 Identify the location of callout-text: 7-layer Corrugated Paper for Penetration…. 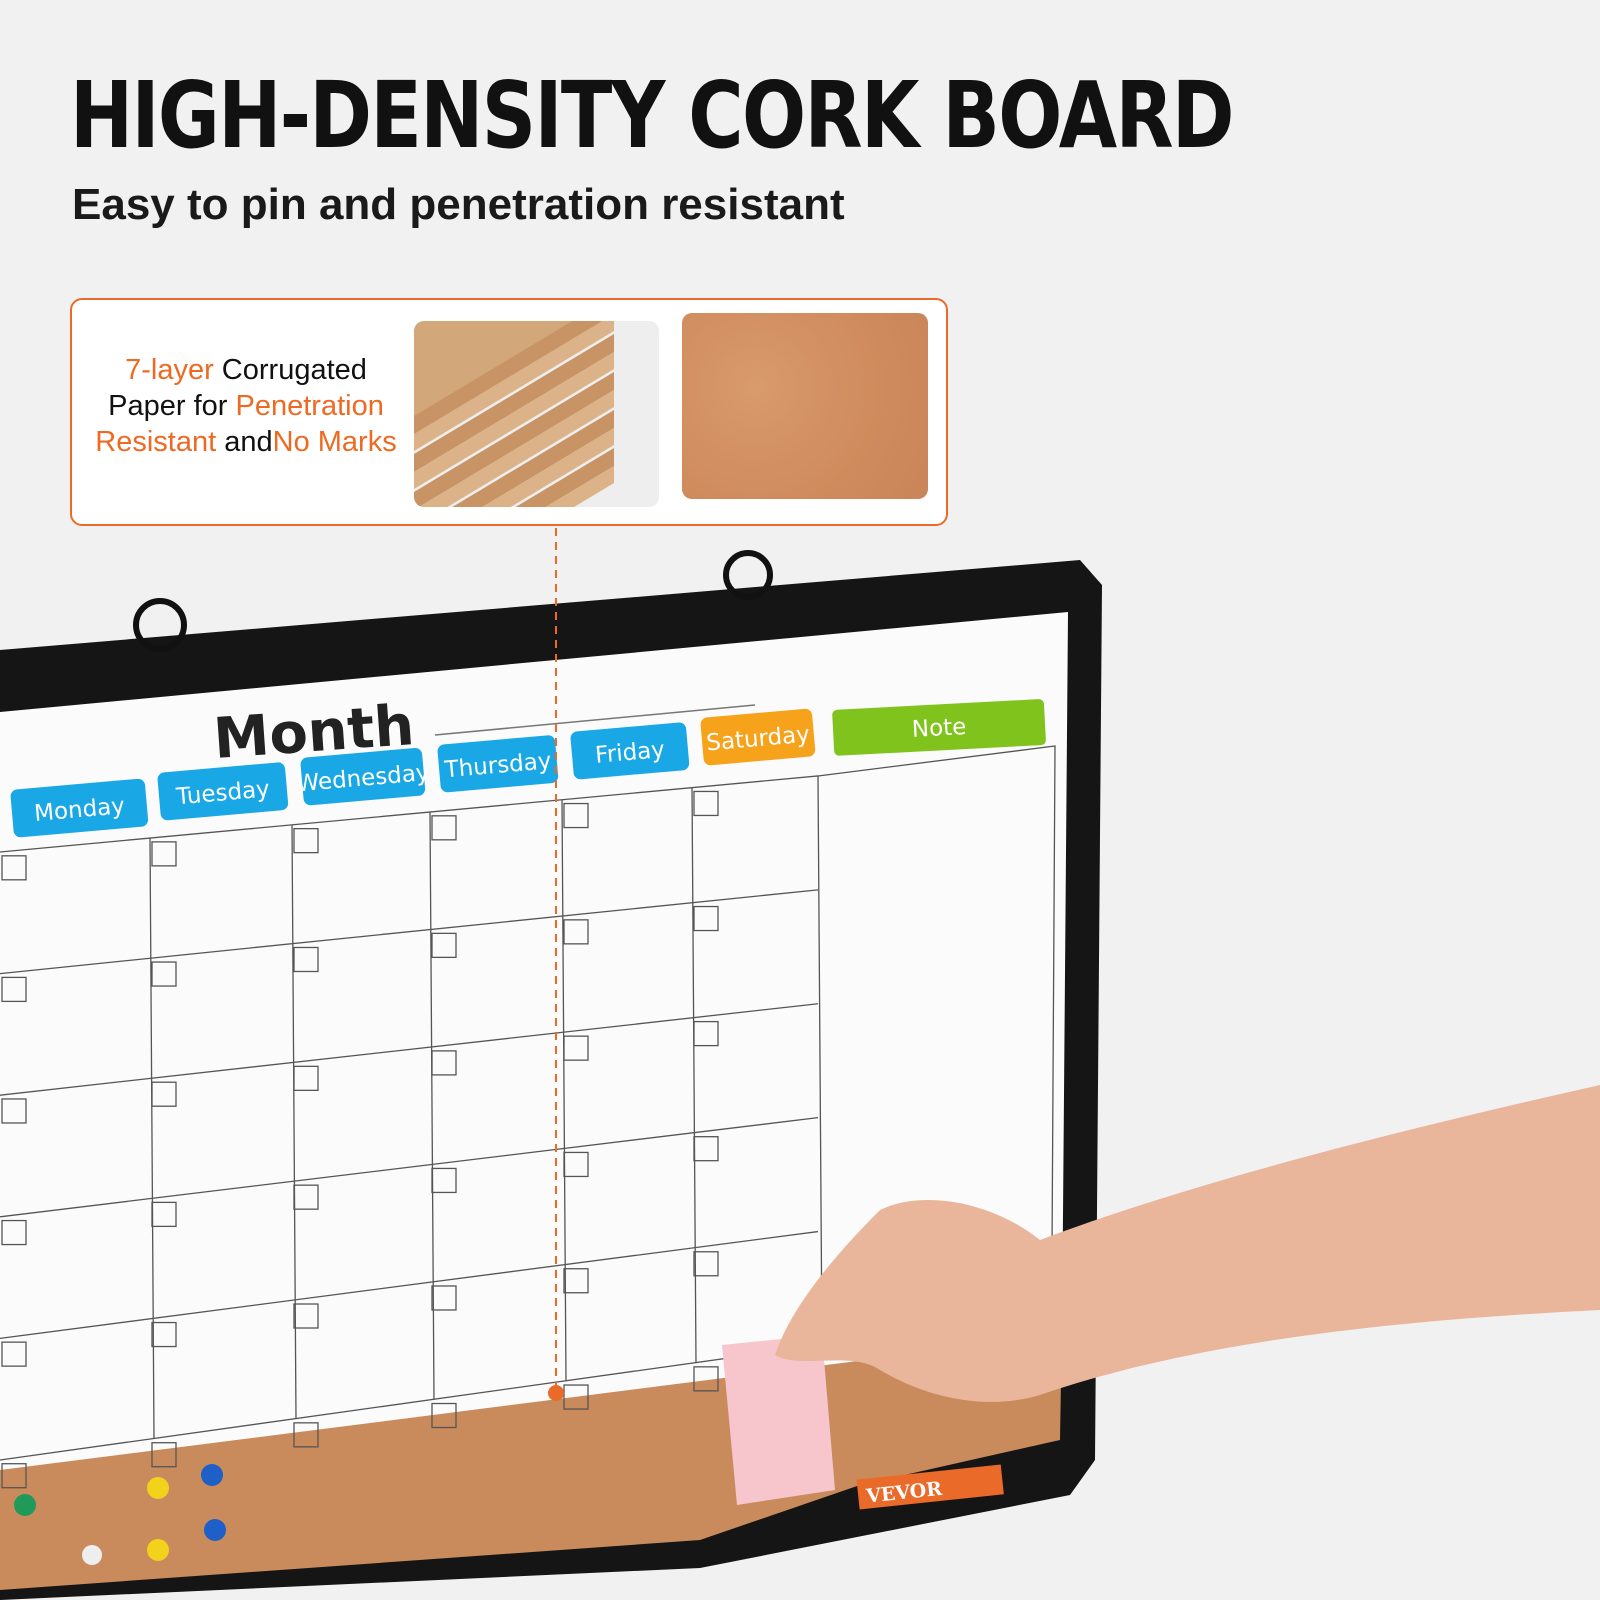
(246, 406).